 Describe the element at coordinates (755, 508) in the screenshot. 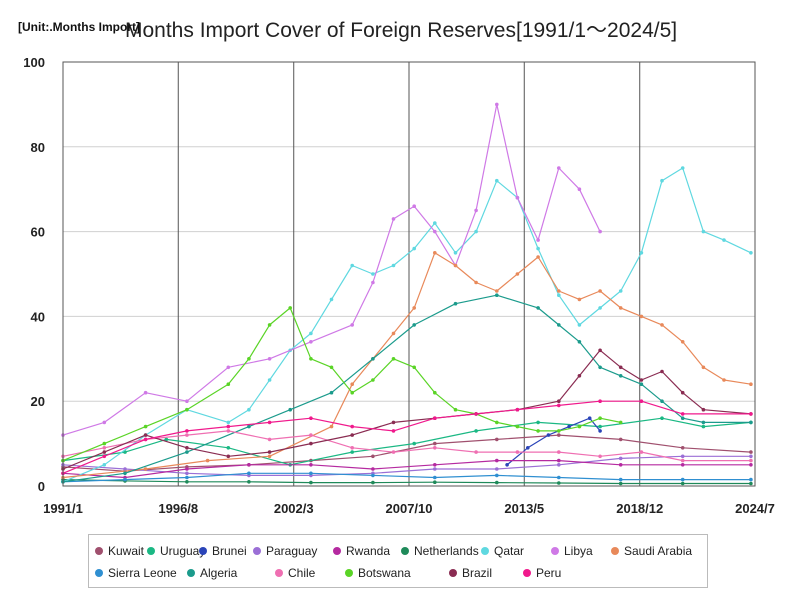

I see `x-tick-label: 2024/7` at that location.